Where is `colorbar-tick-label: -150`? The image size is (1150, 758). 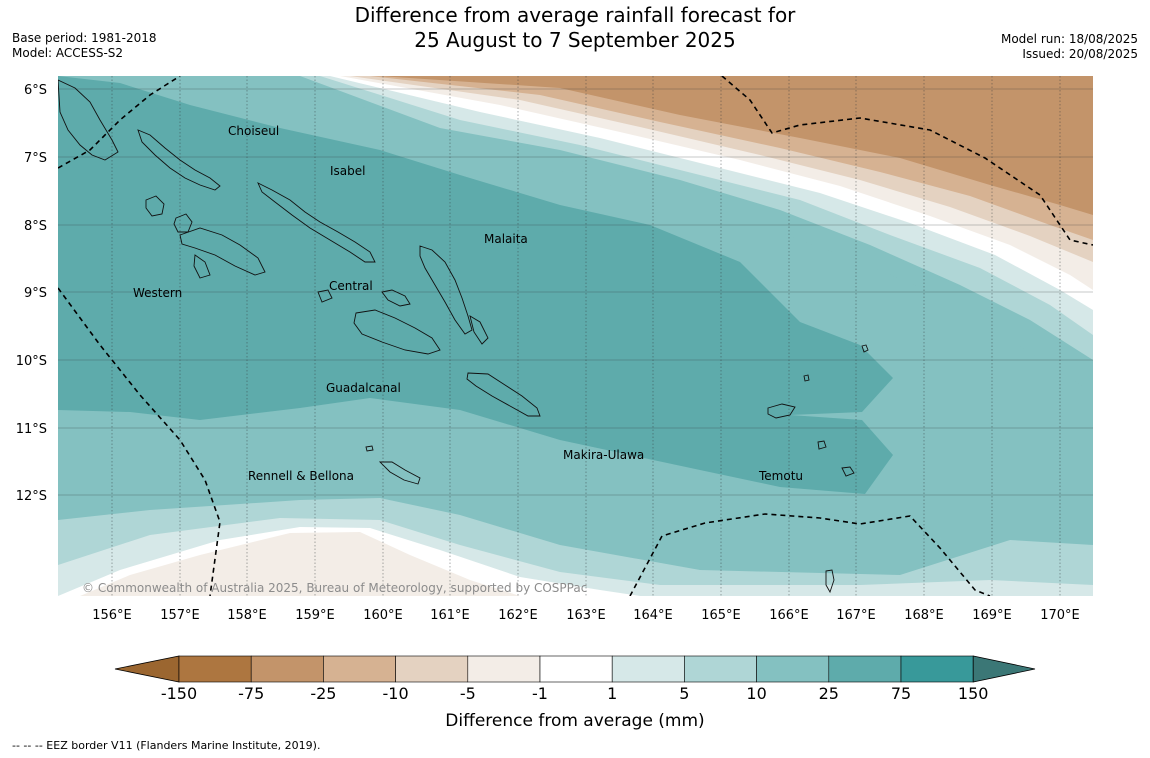
colorbar-tick-label: -150 is located at coordinates (179, 693).